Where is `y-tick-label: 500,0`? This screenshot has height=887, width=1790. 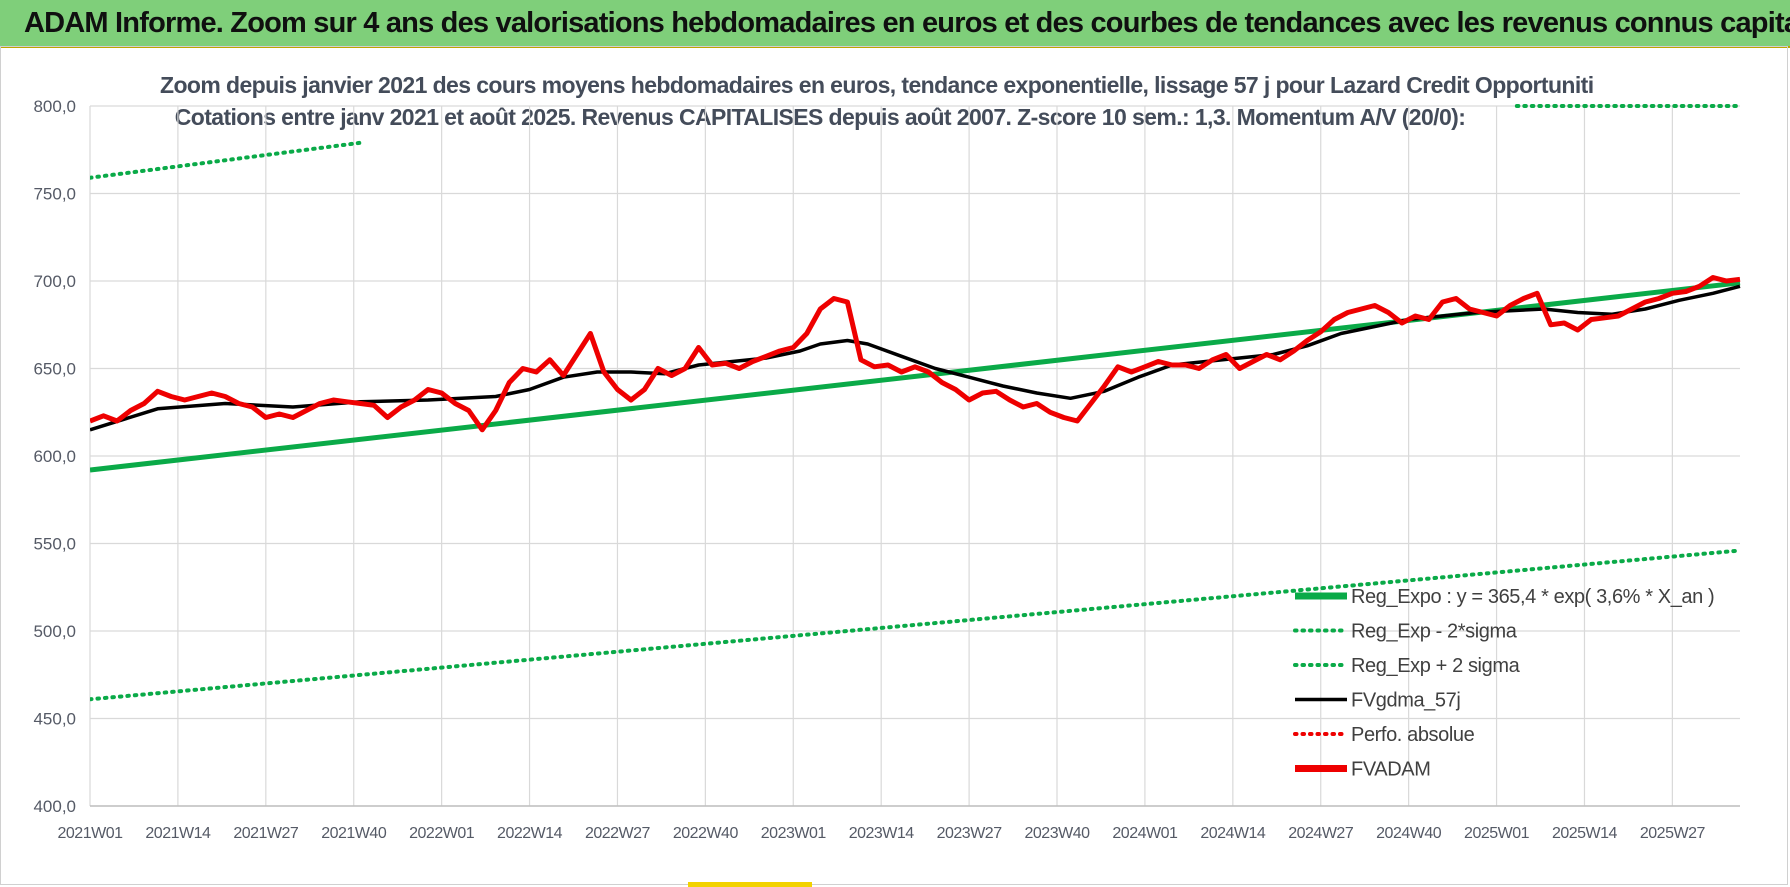 y-tick-label: 500,0 is located at coordinates (54, 631).